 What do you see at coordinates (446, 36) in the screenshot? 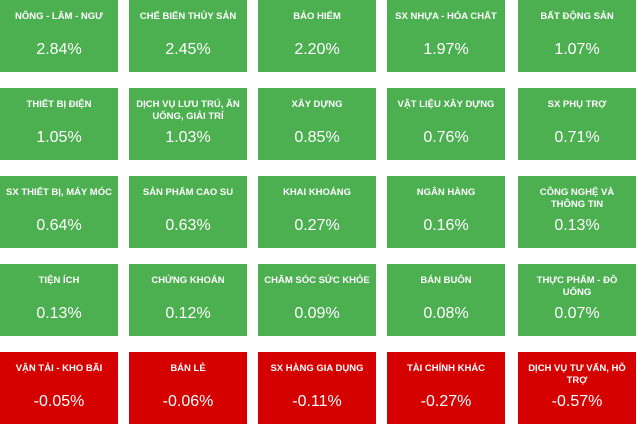
I see `sector-tile: SX NHỰA - HÓA CHẤT 1.97%` at bounding box center [446, 36].